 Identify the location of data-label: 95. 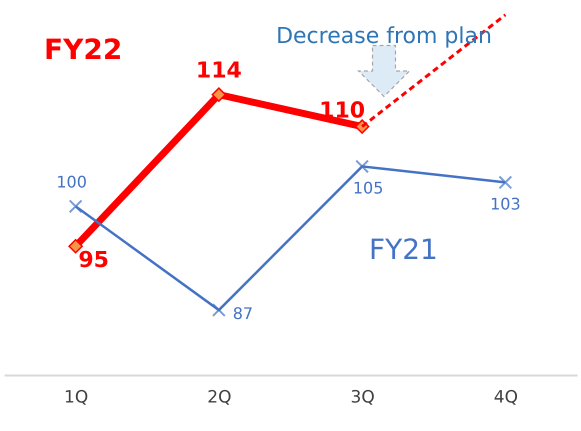
(93, 261).